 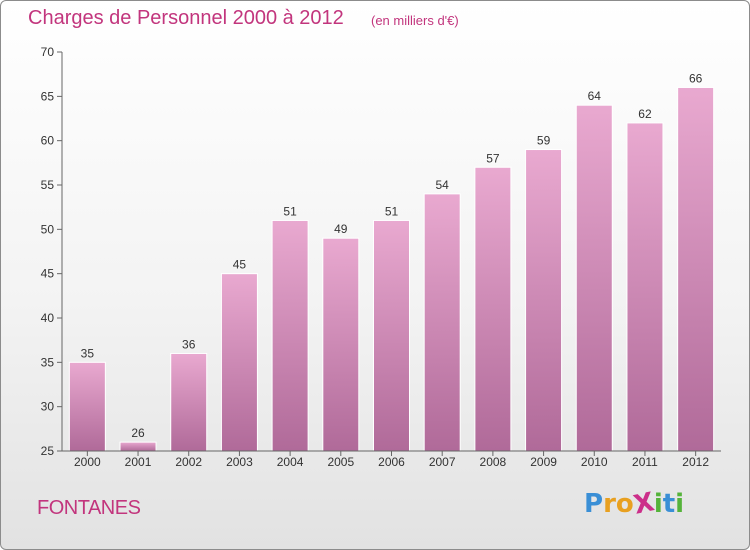 I want to click on x-tick-label: 2010, so click(x=594, y=462).